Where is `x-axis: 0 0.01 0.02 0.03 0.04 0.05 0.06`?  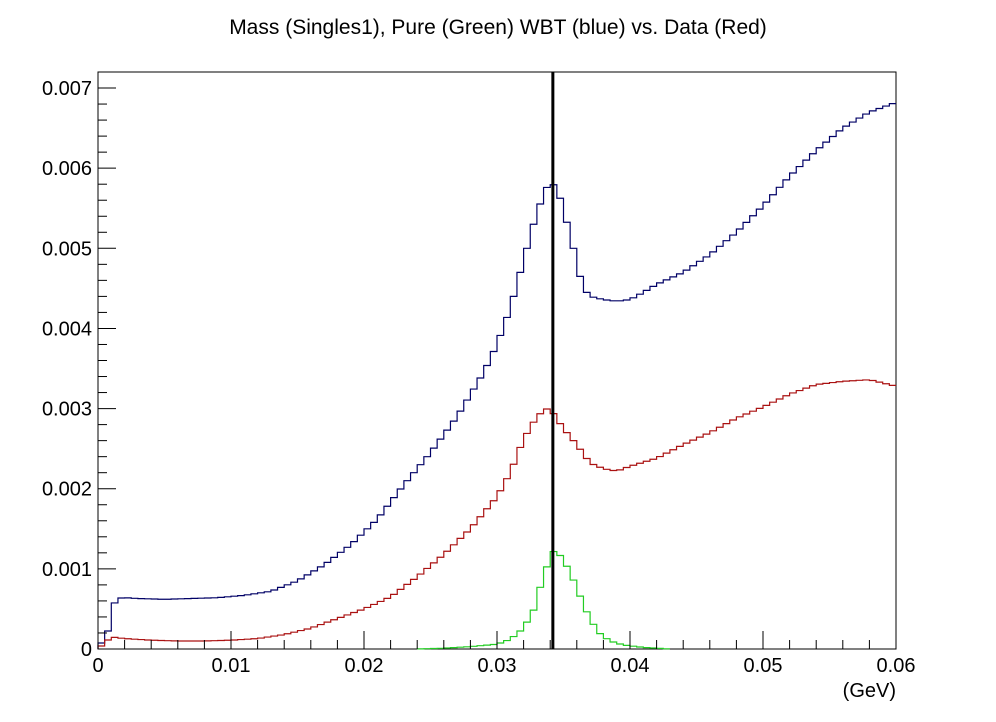 x-axis: 0 0.01 0.02 0.03 0.04 0.05 0.06 is located at coordinates (503, 654).